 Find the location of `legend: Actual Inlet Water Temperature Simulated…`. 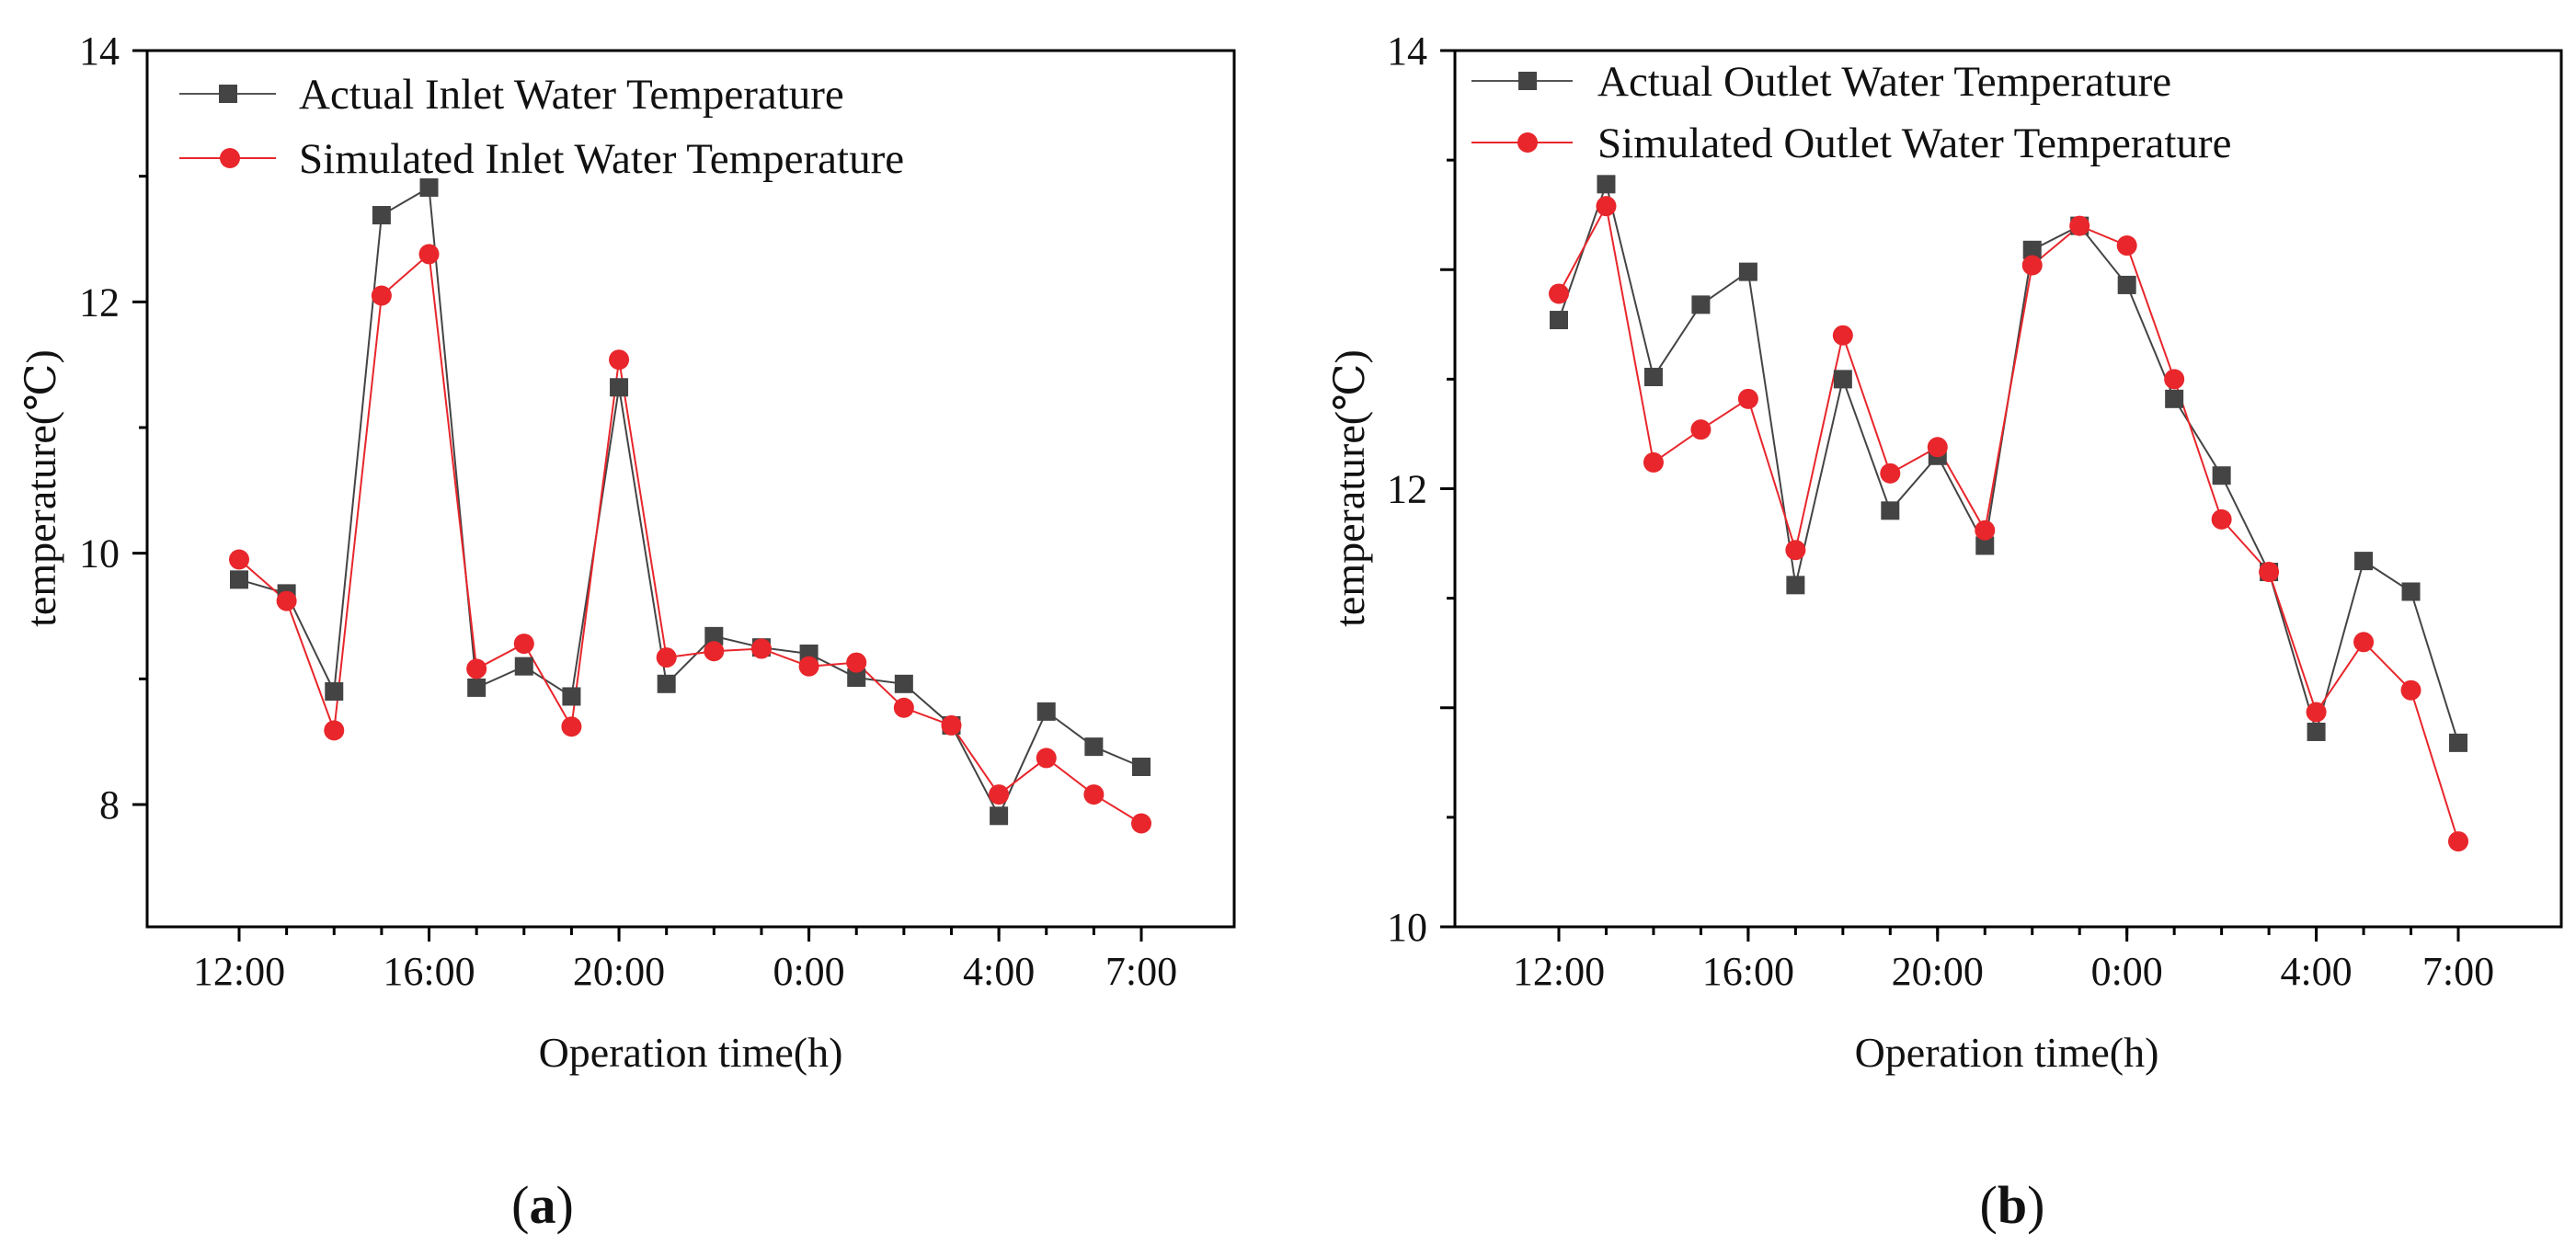

legend: Actual Inlet Water Temperature Simulated… is located at coordinates (542, 127).